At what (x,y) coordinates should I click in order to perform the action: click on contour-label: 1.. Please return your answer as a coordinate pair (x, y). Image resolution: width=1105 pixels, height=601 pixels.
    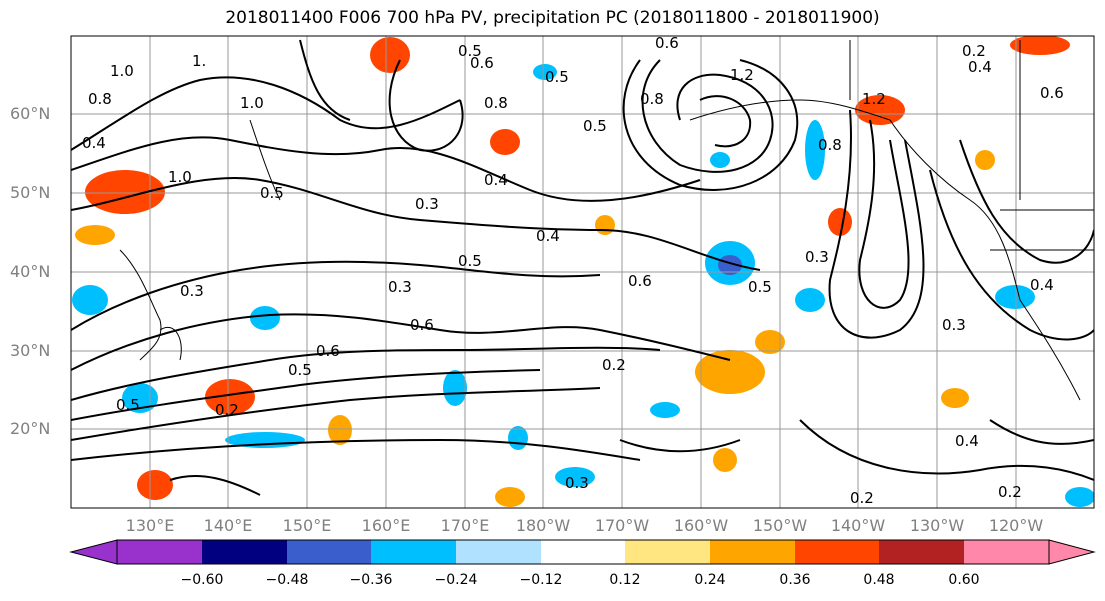
    Looking at the image, I should click on (199, 61).